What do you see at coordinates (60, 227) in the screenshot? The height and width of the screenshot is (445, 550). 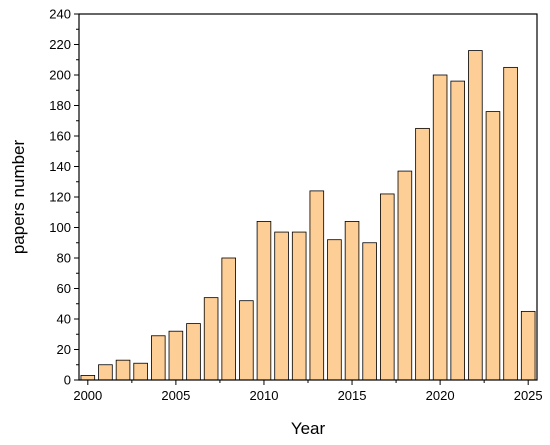 I see `y-tick-label: 100` at bounding box center [60, 227].